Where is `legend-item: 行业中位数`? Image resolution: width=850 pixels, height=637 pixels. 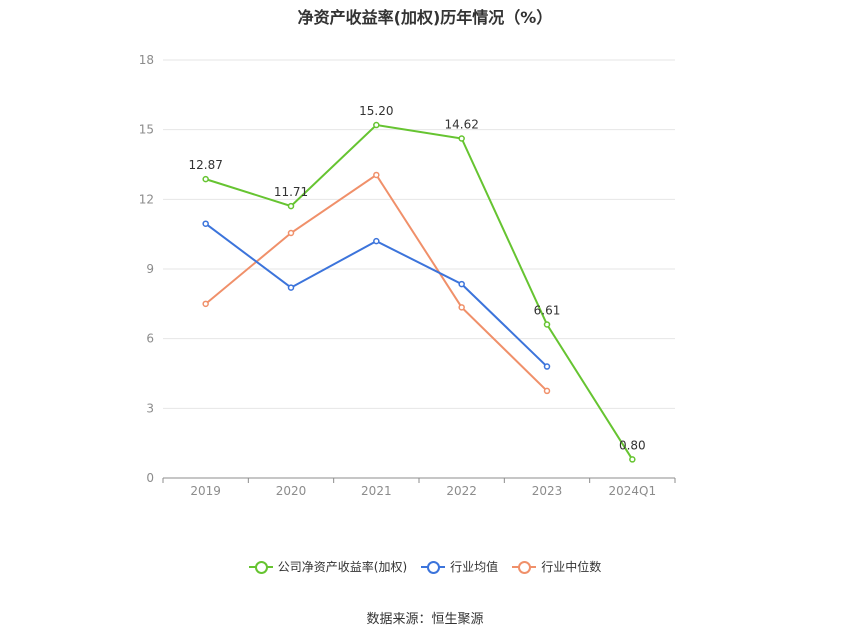
legend-item: 行业中位数 is located at coordinates (556, 566).